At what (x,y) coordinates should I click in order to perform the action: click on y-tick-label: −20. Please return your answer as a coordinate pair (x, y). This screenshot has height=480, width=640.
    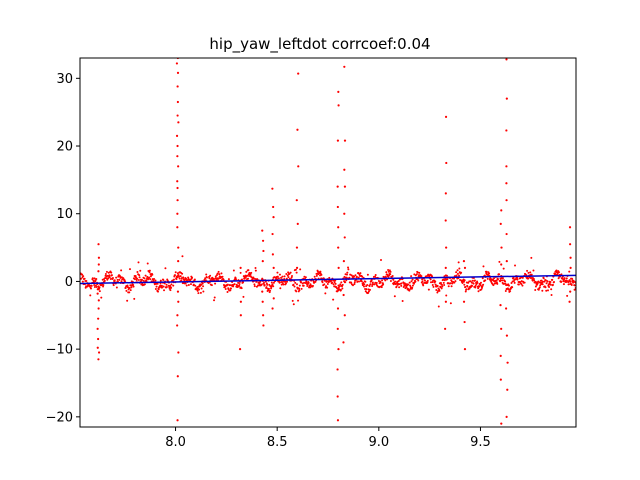
    Looking at the image, I should click on (59, 417).